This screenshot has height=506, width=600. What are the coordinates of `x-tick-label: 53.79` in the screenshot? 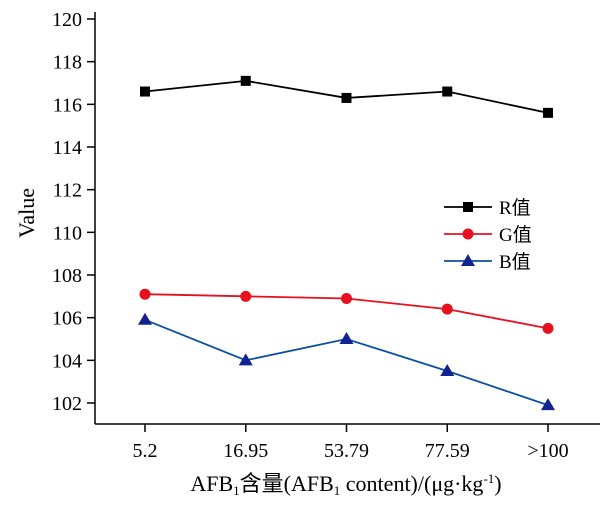 It's located at (346, 451).